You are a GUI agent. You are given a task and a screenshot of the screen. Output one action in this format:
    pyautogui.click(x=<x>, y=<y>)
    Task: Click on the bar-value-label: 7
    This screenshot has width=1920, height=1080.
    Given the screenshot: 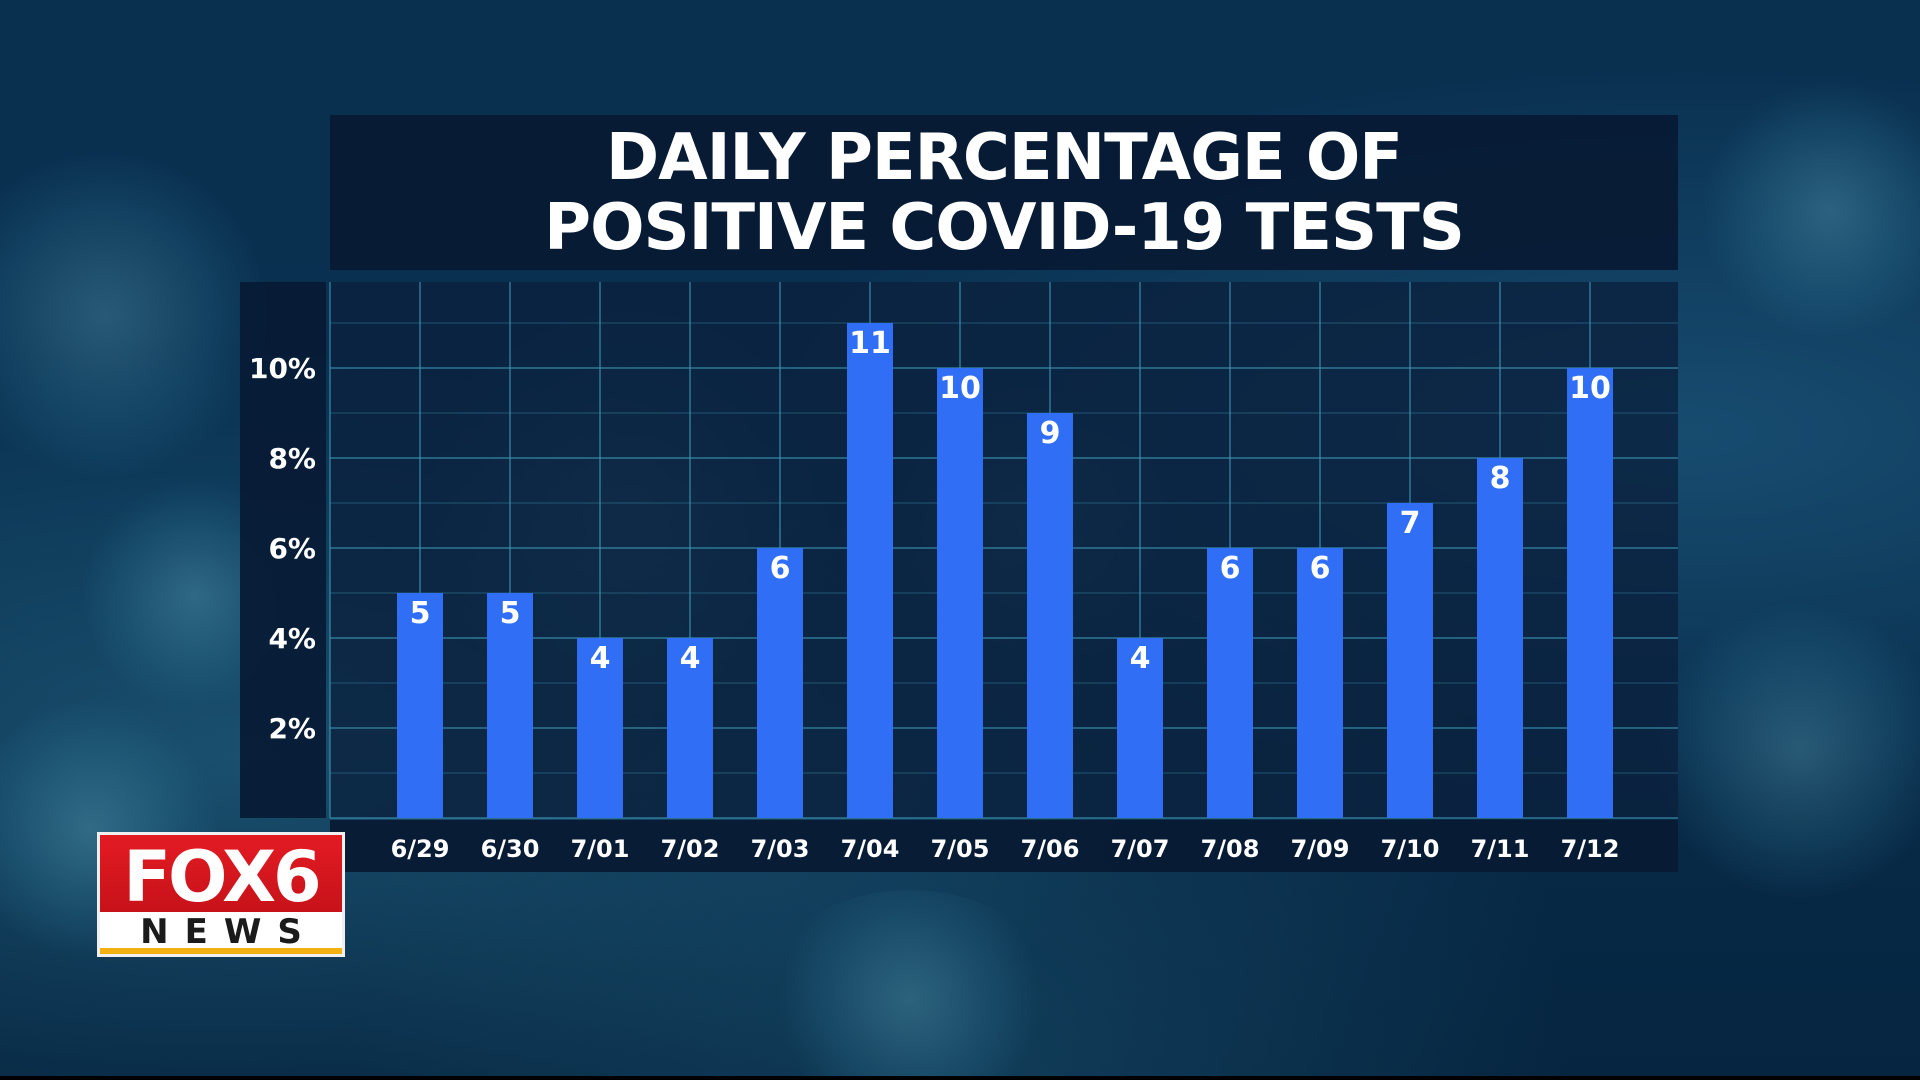 What is the action you would take?
    pyautogui.click(x=1410, y=523)
    